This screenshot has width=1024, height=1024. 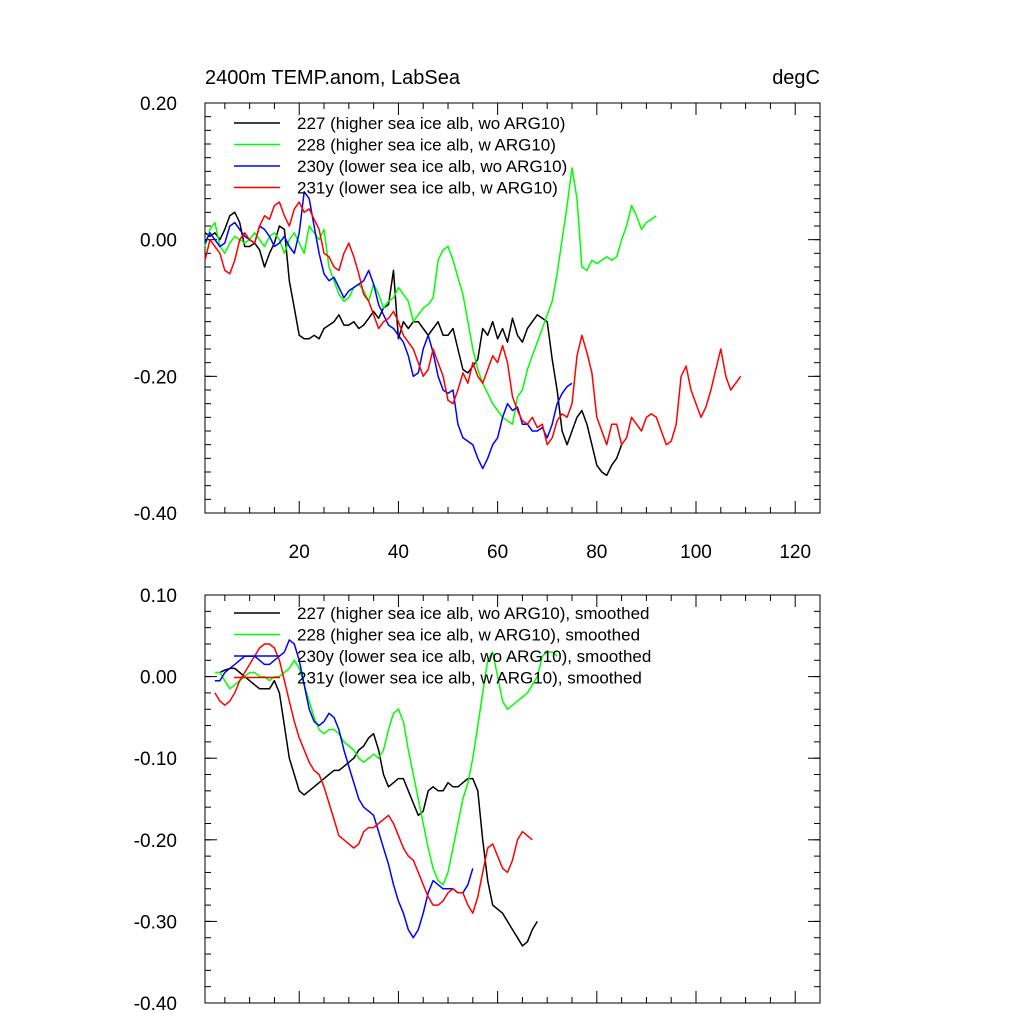 What do you see at coordinates (497, 552) in the screenshot?
I see `x-tick-label: 60` at bounding box center [497, 552].